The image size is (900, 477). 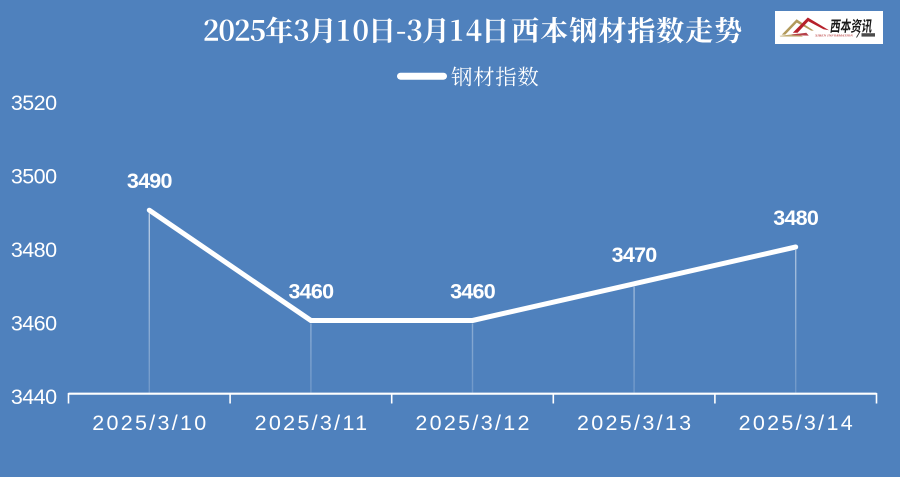 What do you see at coordinates (150, 181) in the screenshot?
I see `svg-text: 3490` at bounding box center [150, 181].